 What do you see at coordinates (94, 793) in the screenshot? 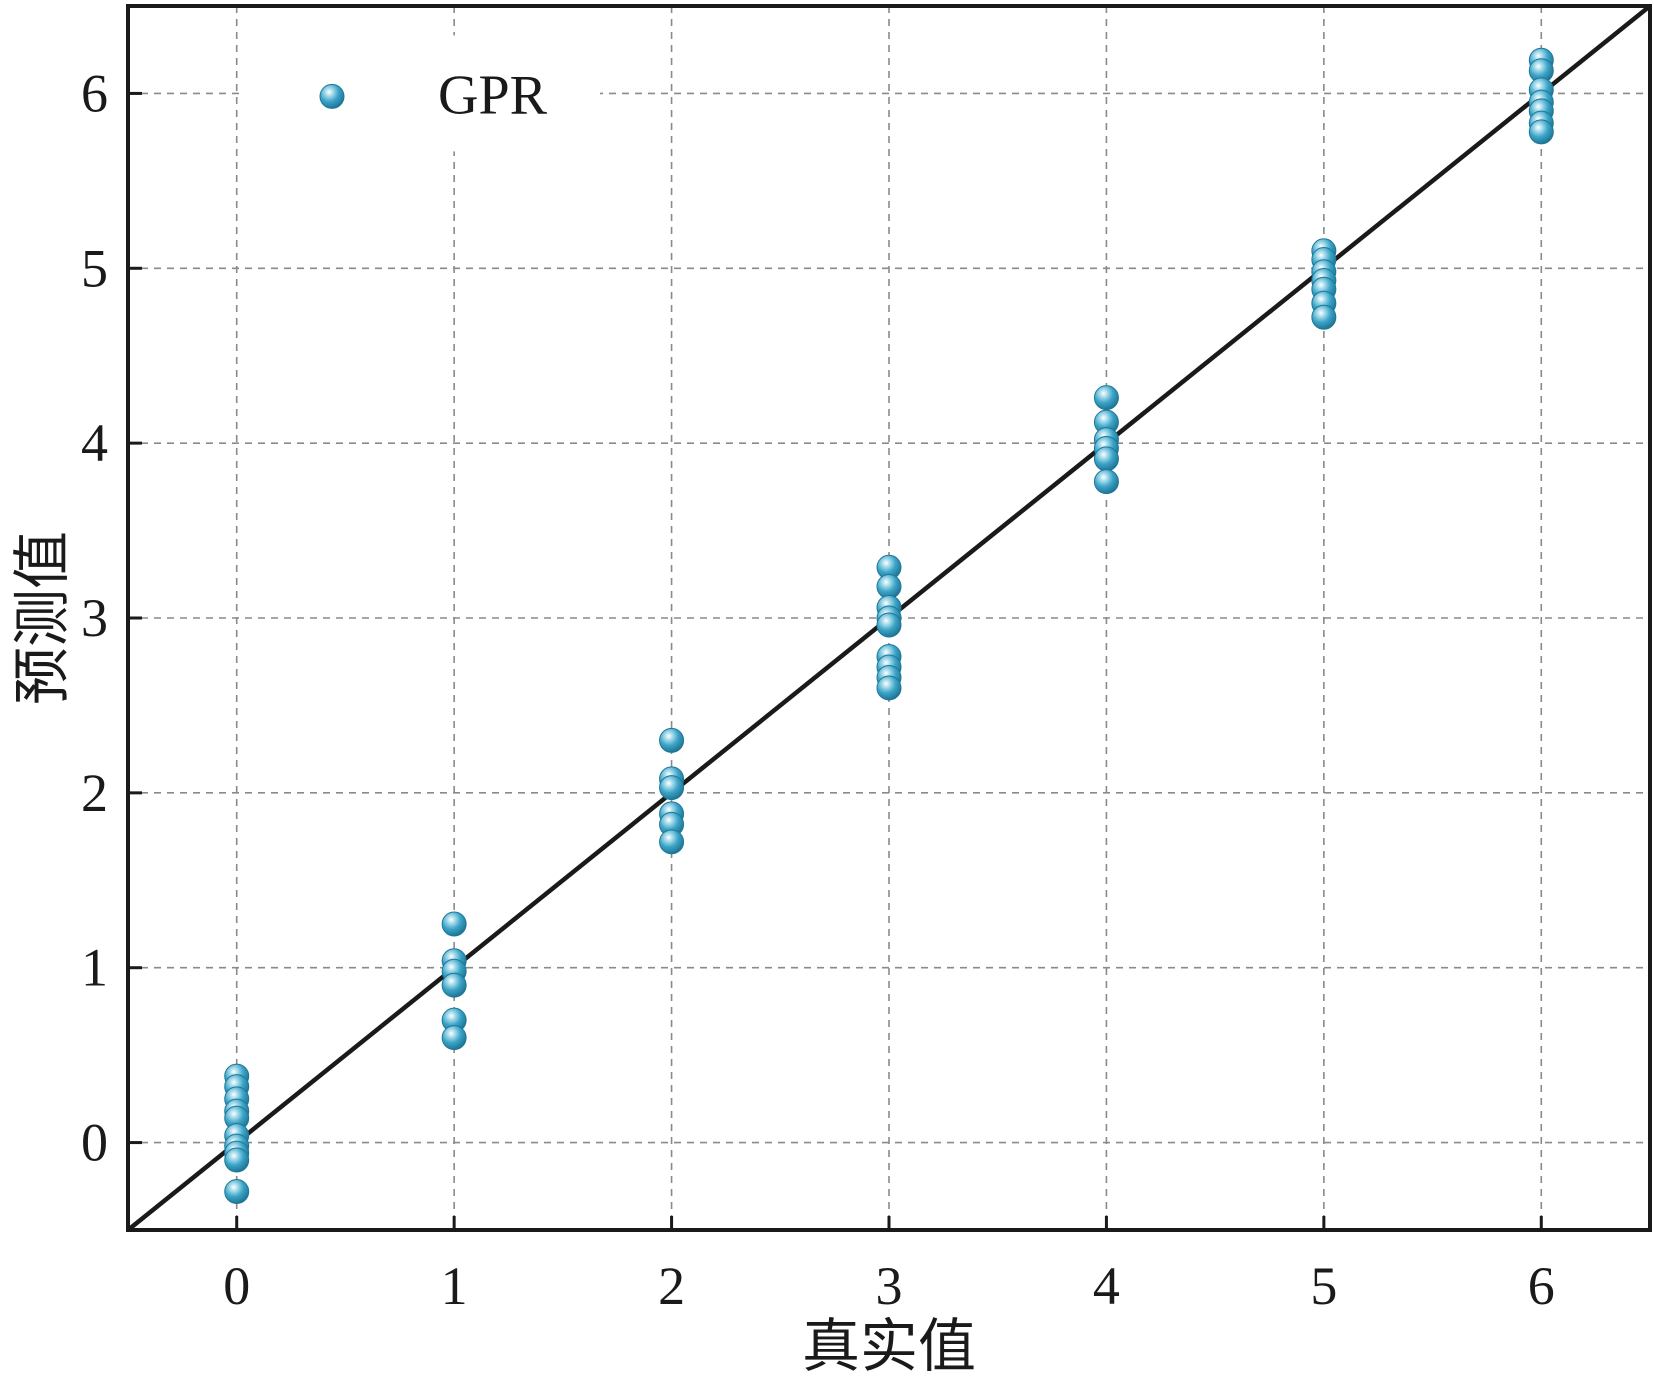
I see `y-tick-label: 2` at bounding box center [94, 793].